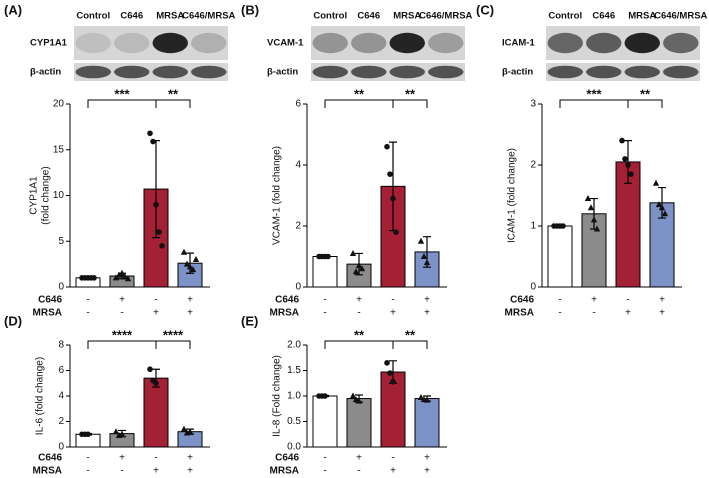 The height and width of the screenshot is (478, 709). I want to click on y-tick-label: 3, so click(533, 104).